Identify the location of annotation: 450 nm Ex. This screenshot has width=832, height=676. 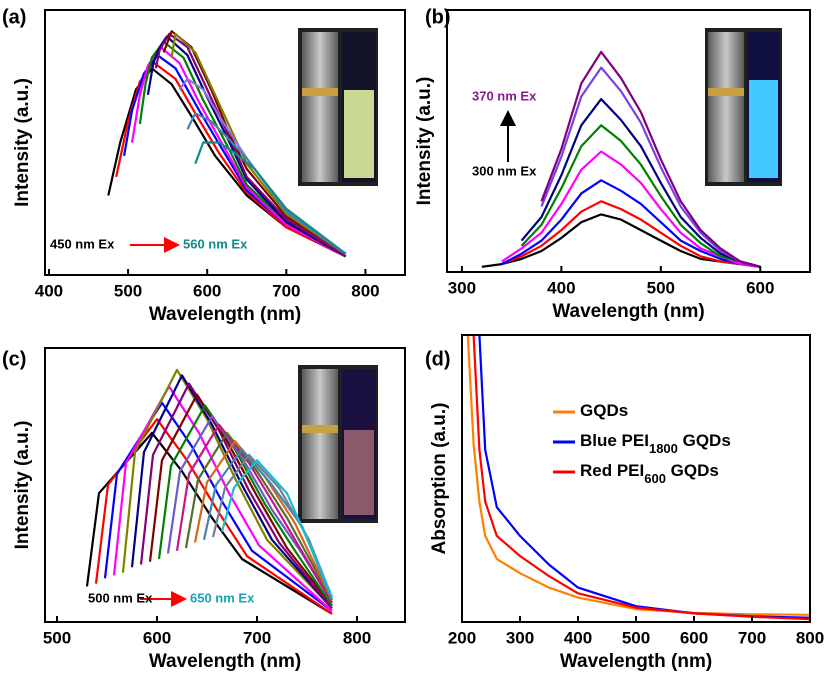
(82, 243).